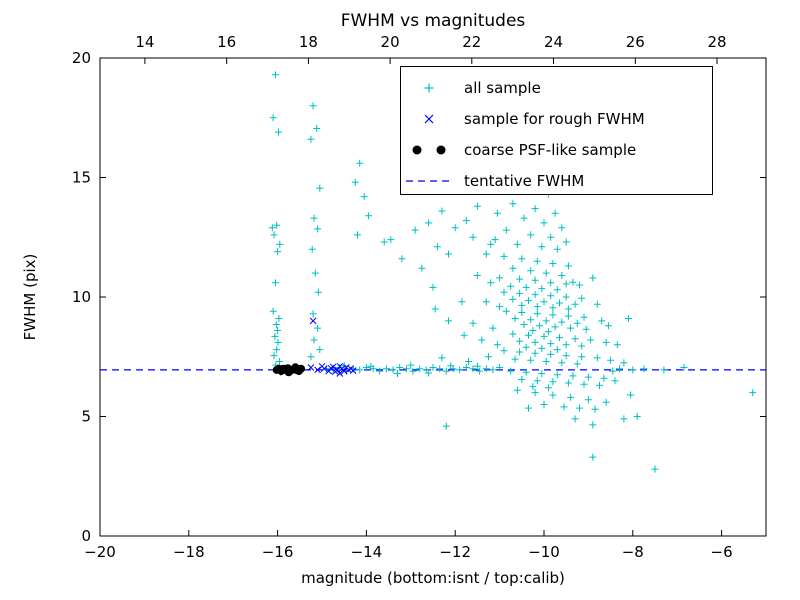 This screenshot has width=800, height=600. I want to click on y-tick-label: 20, so click(81, 58).